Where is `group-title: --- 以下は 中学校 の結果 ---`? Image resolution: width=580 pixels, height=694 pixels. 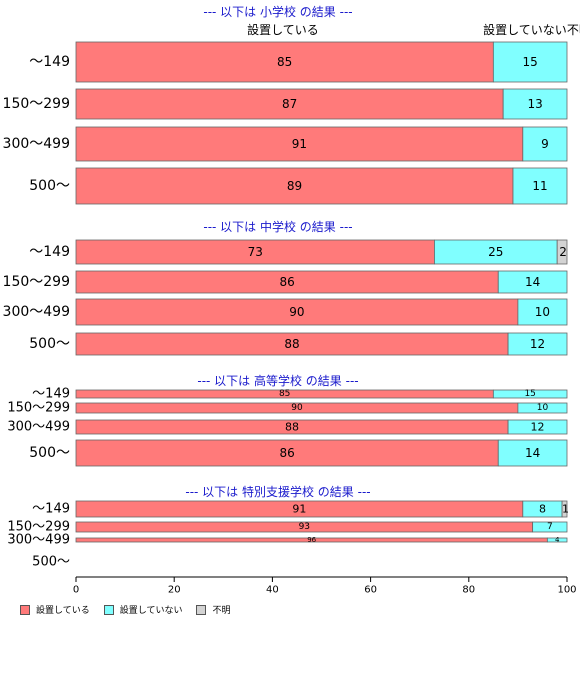 group-title: --- 以下は 中学校 の結果 --- is located at coordinates (277, 226).